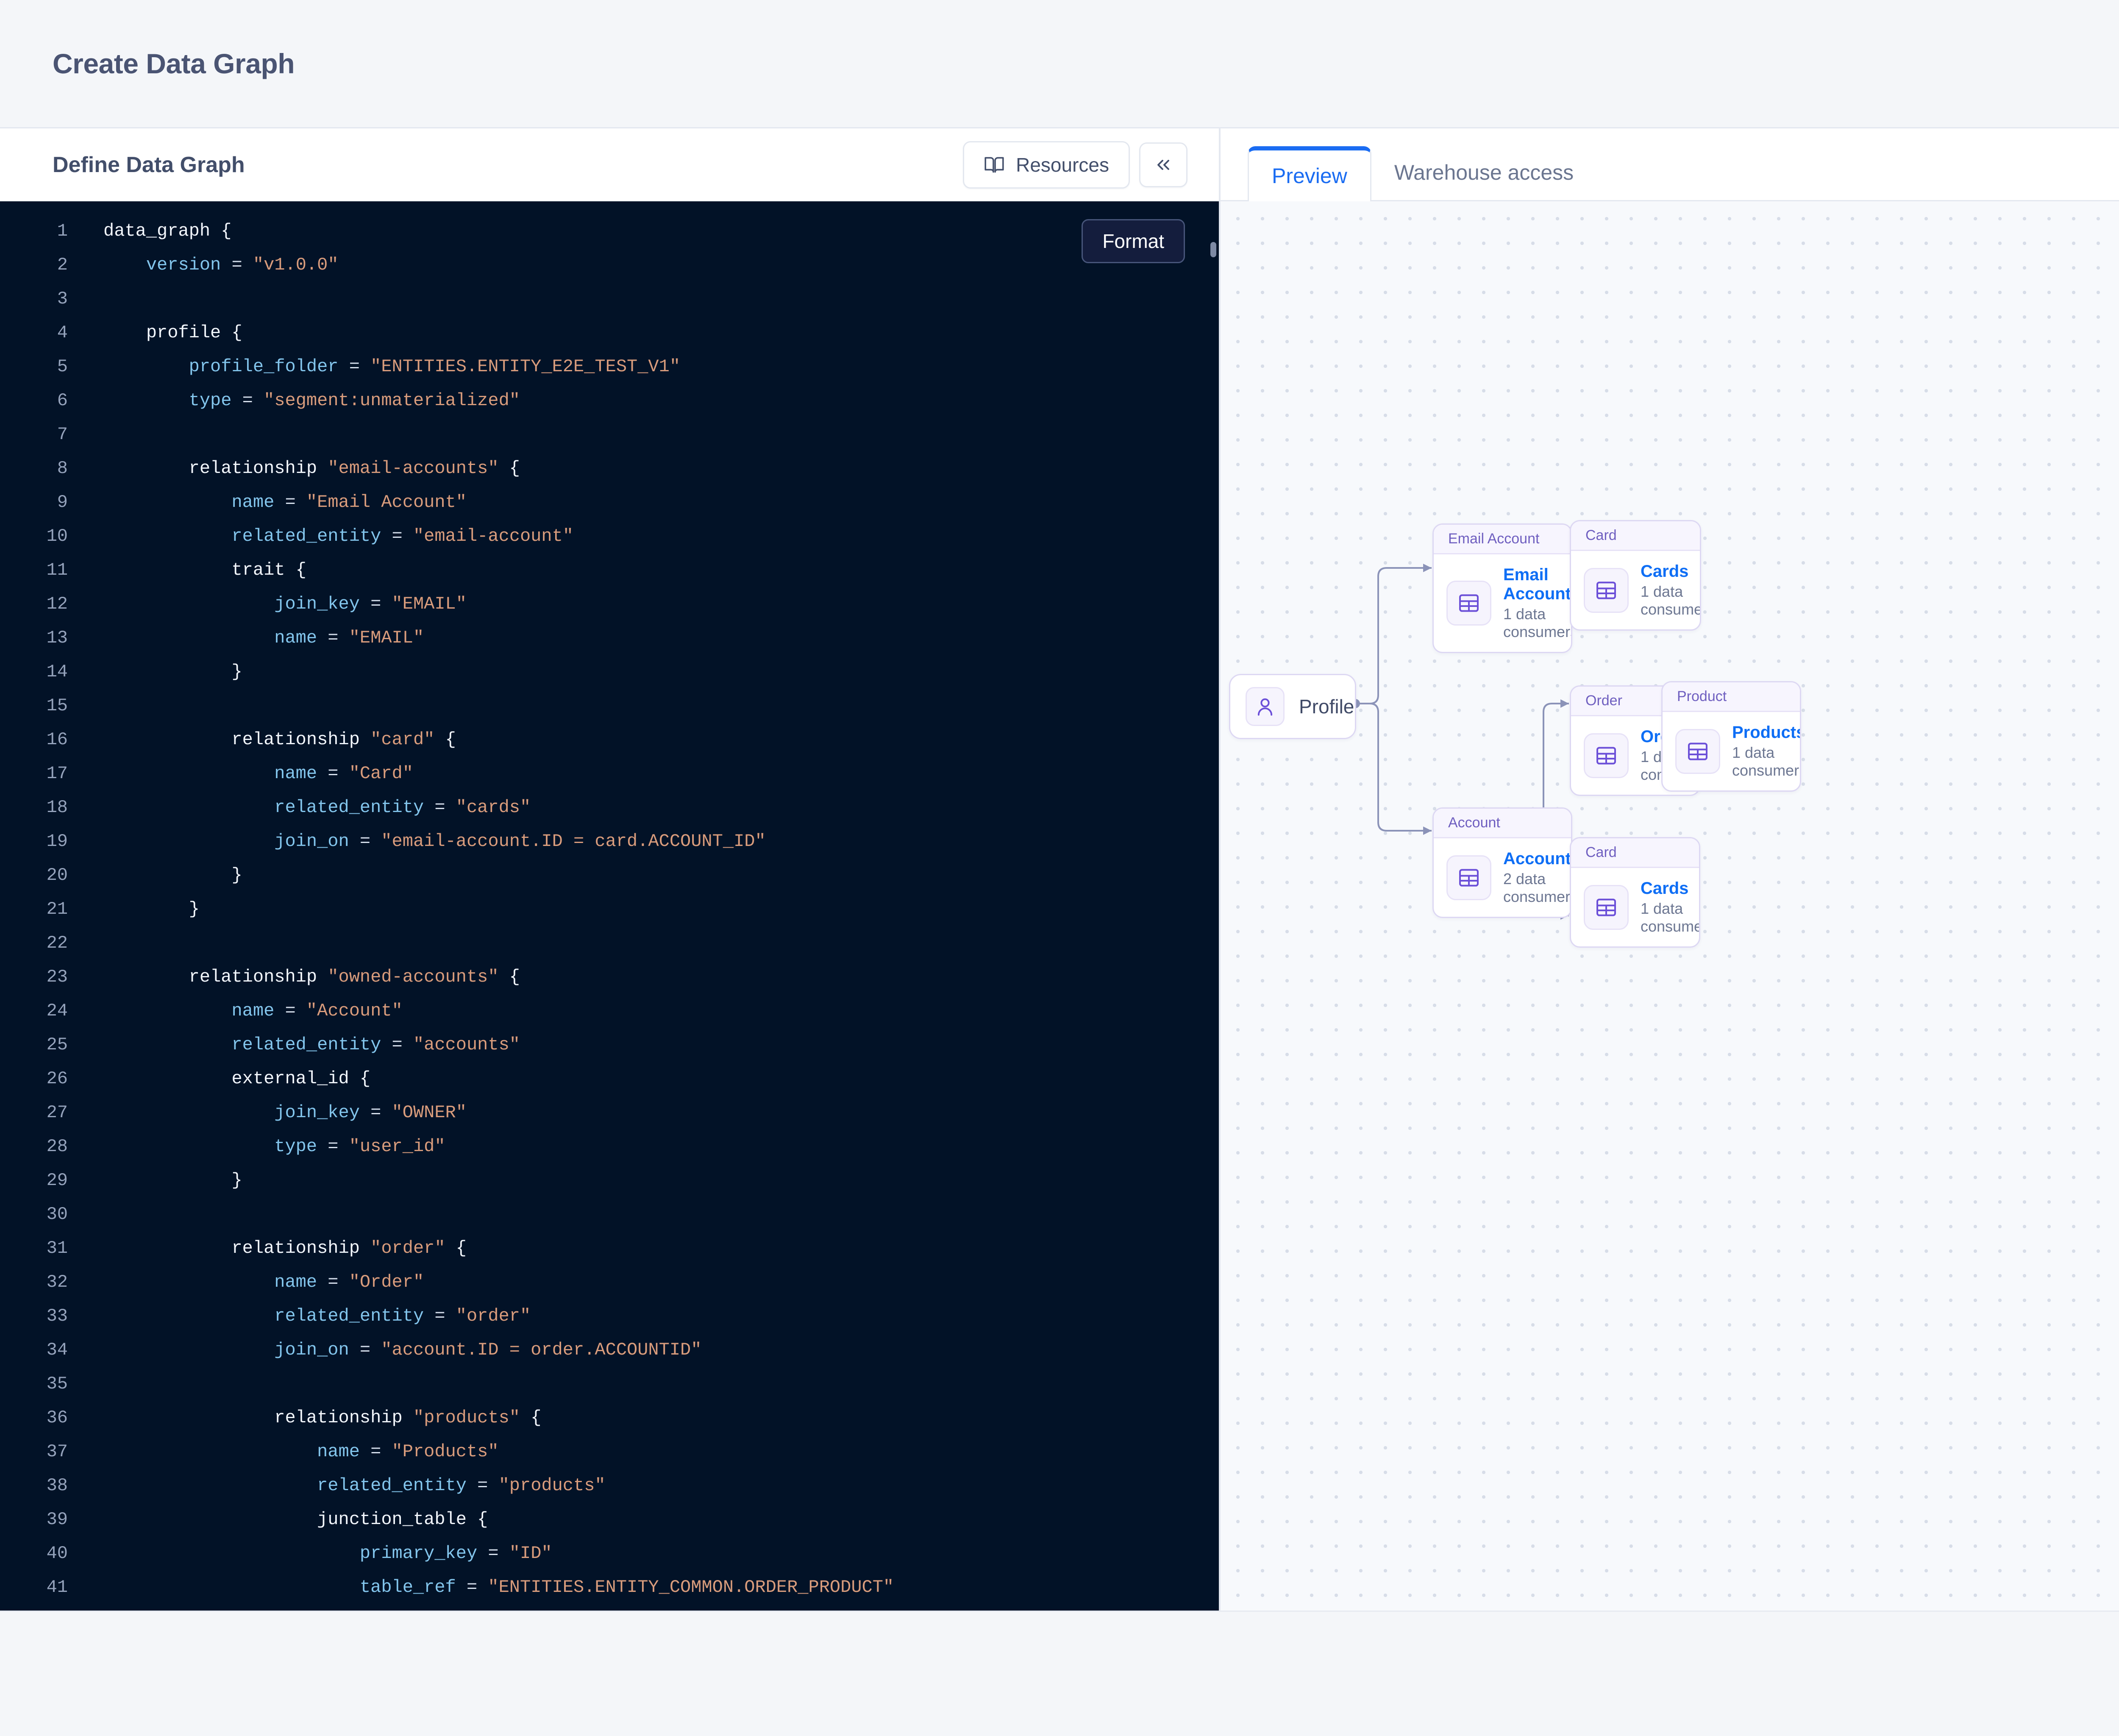 Image resolution: width=2119 pixels, height=1736 pixels. I want to click on editor-panel-title: Define Data Graph, so click(149, 165).